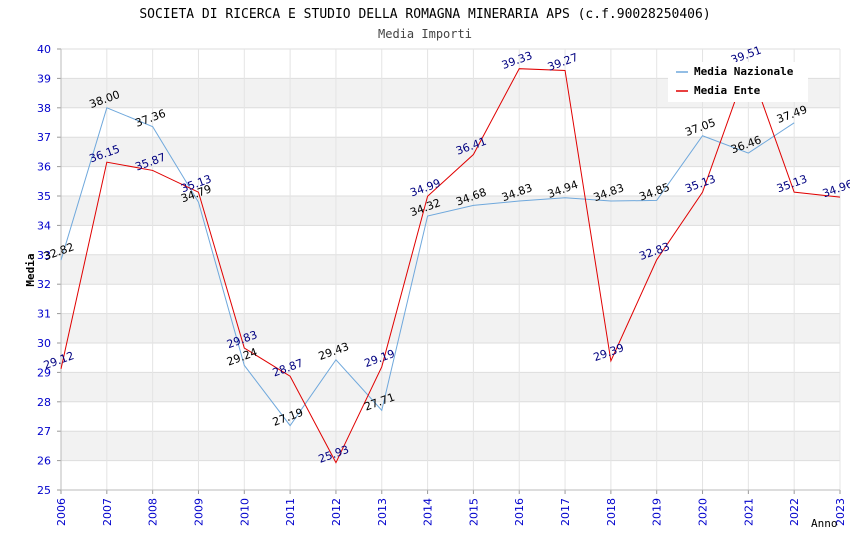 Image resolution: width=850 pixels, height=550 pixels. I want to click on y-tick-label: 35, so click(44, 196).